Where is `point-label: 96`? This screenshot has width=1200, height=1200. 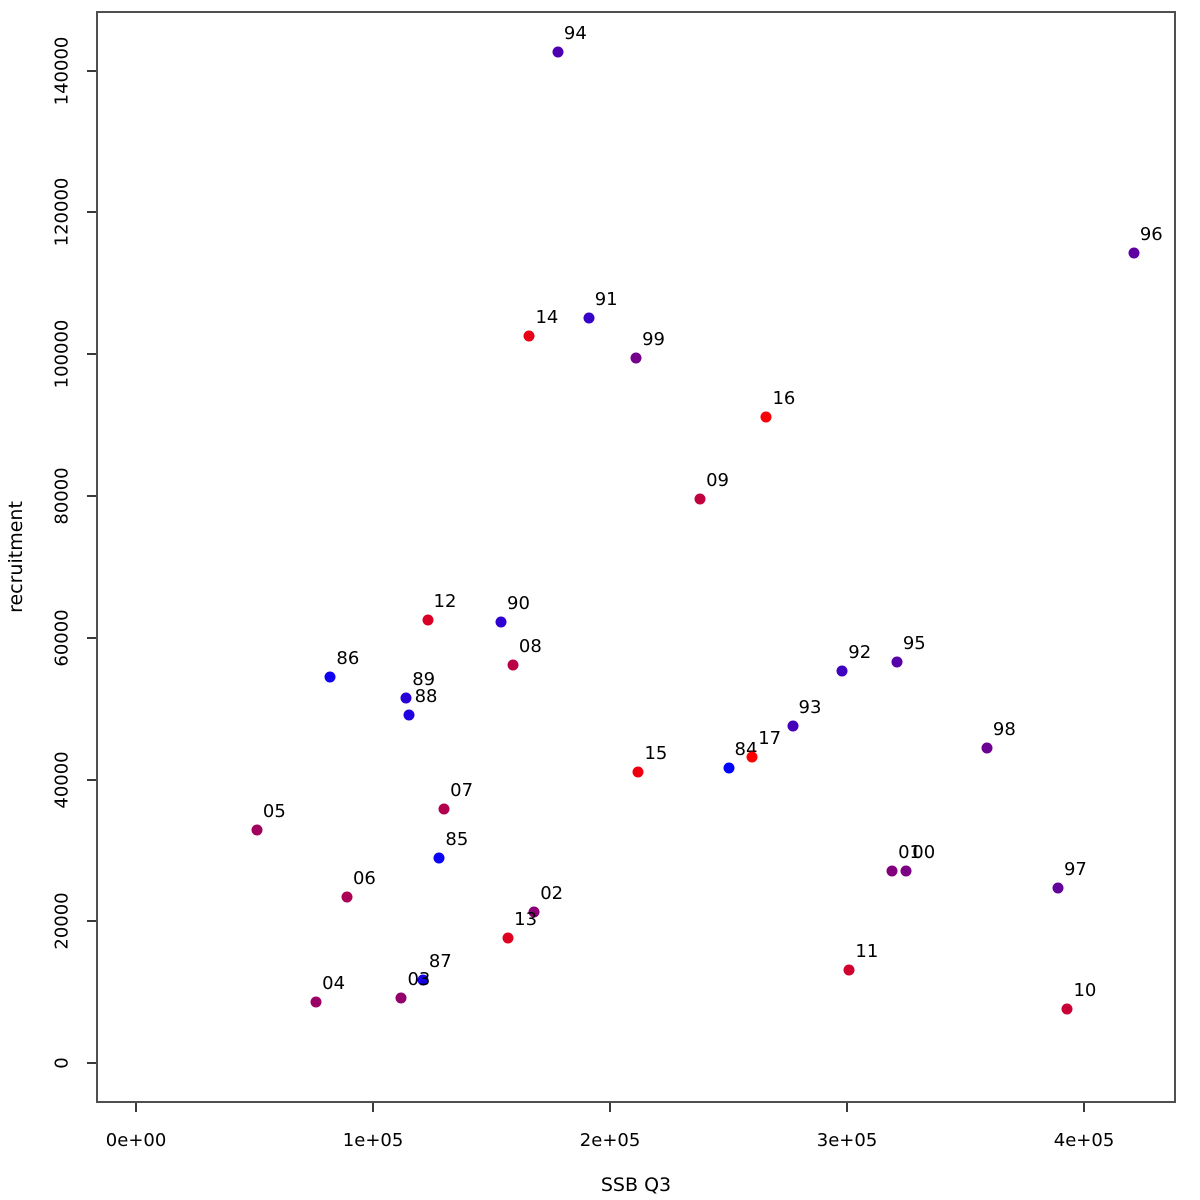
point-label: 96 is located at coordinates (1151, 234).